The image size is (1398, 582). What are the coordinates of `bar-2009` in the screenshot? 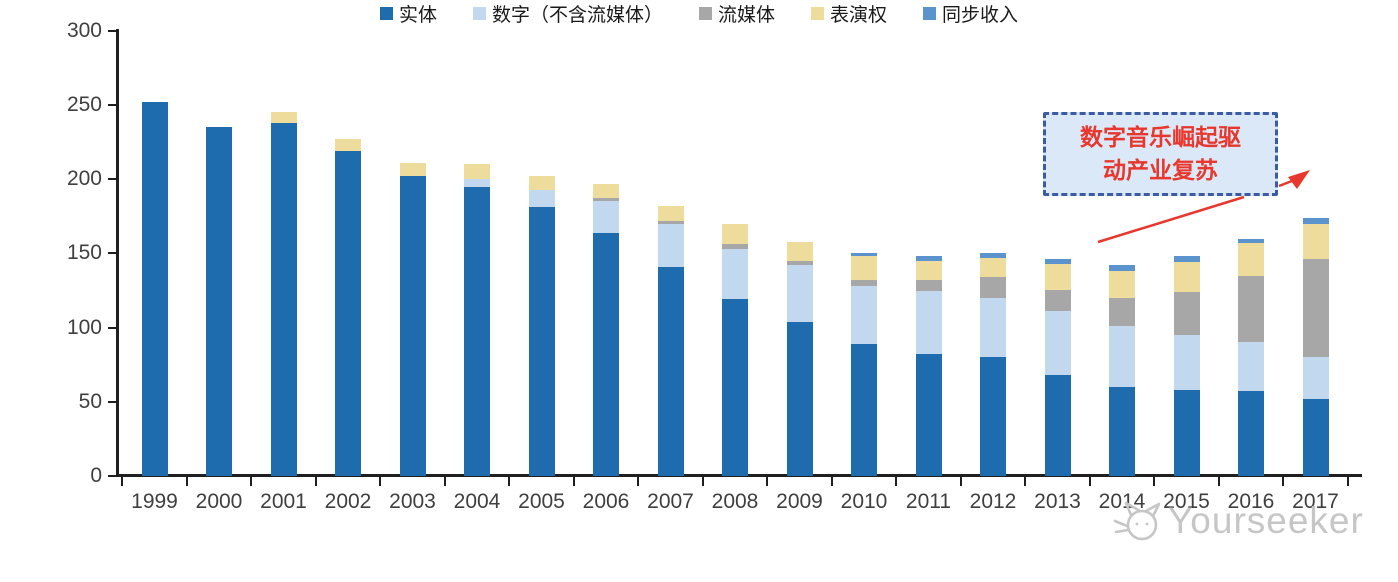 It's located at (799, 359).